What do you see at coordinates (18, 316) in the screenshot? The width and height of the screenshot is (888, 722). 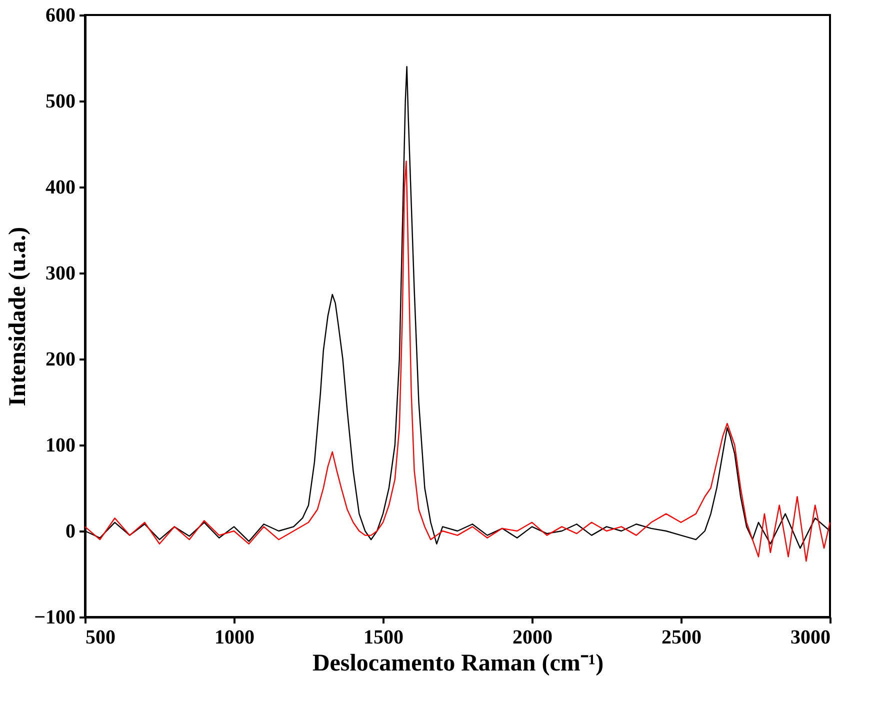 I see `y-axis-title: Intensidade (u.a.)` at bounding box center [18, 316].